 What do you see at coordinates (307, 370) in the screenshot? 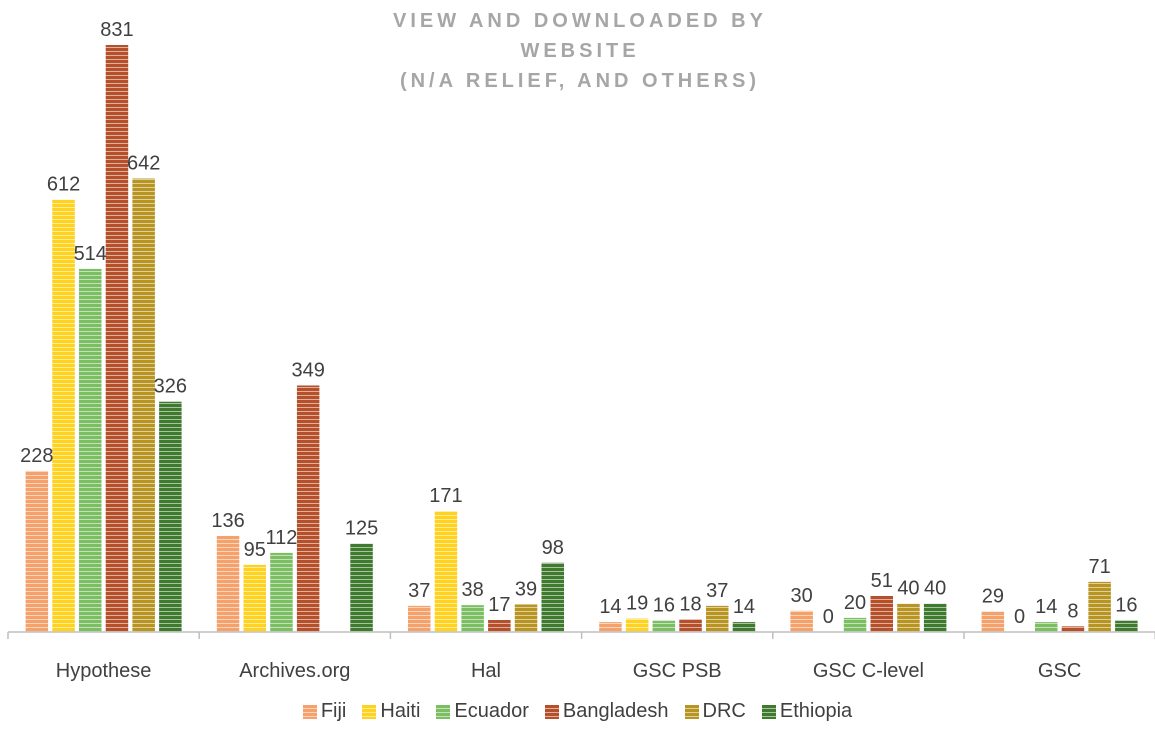
I see `data-label: 349` at bounding box center [307, 370].